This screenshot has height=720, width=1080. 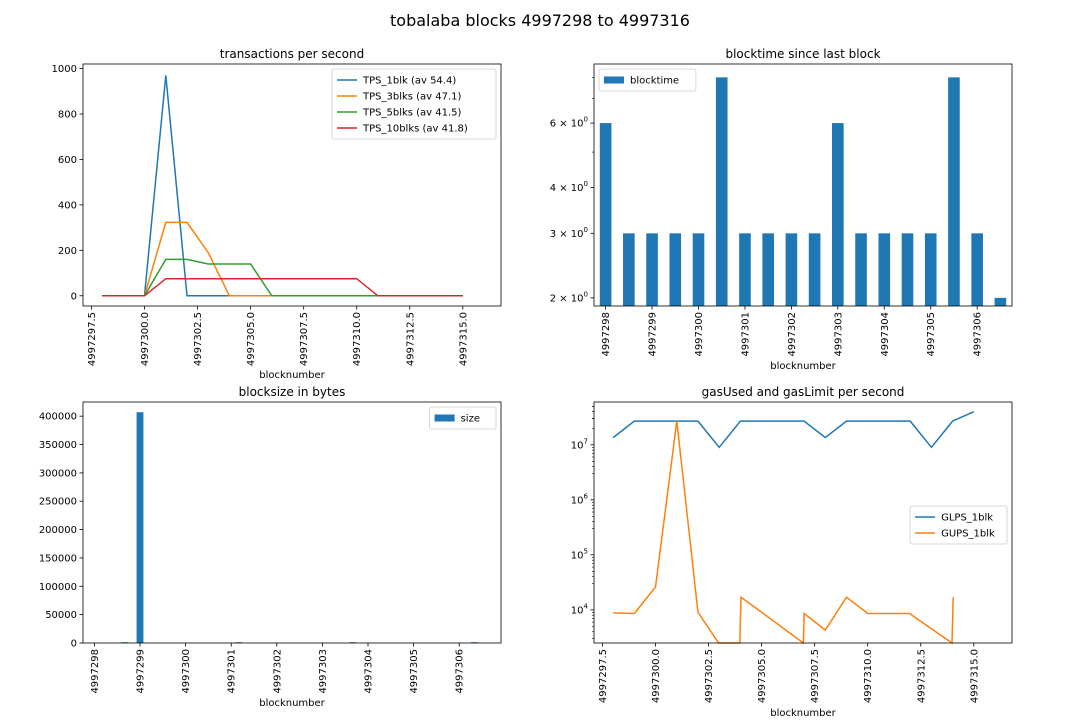 I want to click on y-tick-label: 200000, so click(x=58, y=530).